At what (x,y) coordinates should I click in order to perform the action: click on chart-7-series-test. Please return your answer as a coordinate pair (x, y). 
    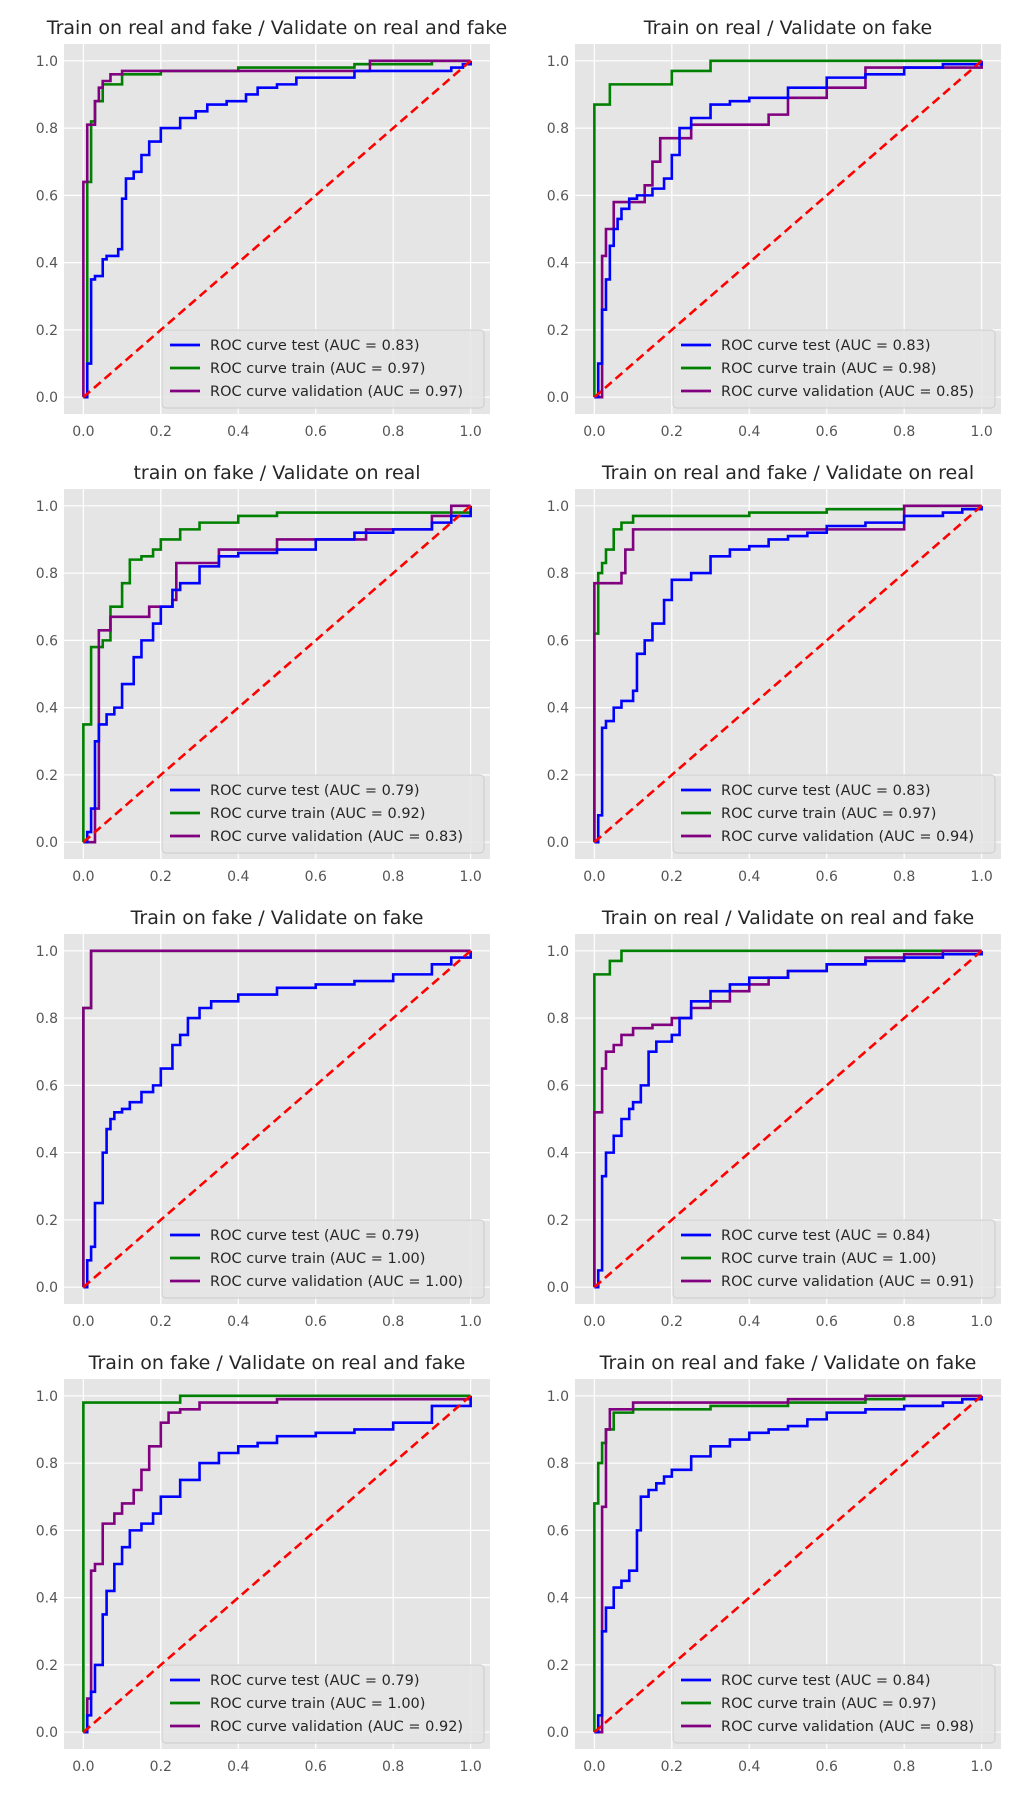
    Looking at the image, I should click on (277, 1564).